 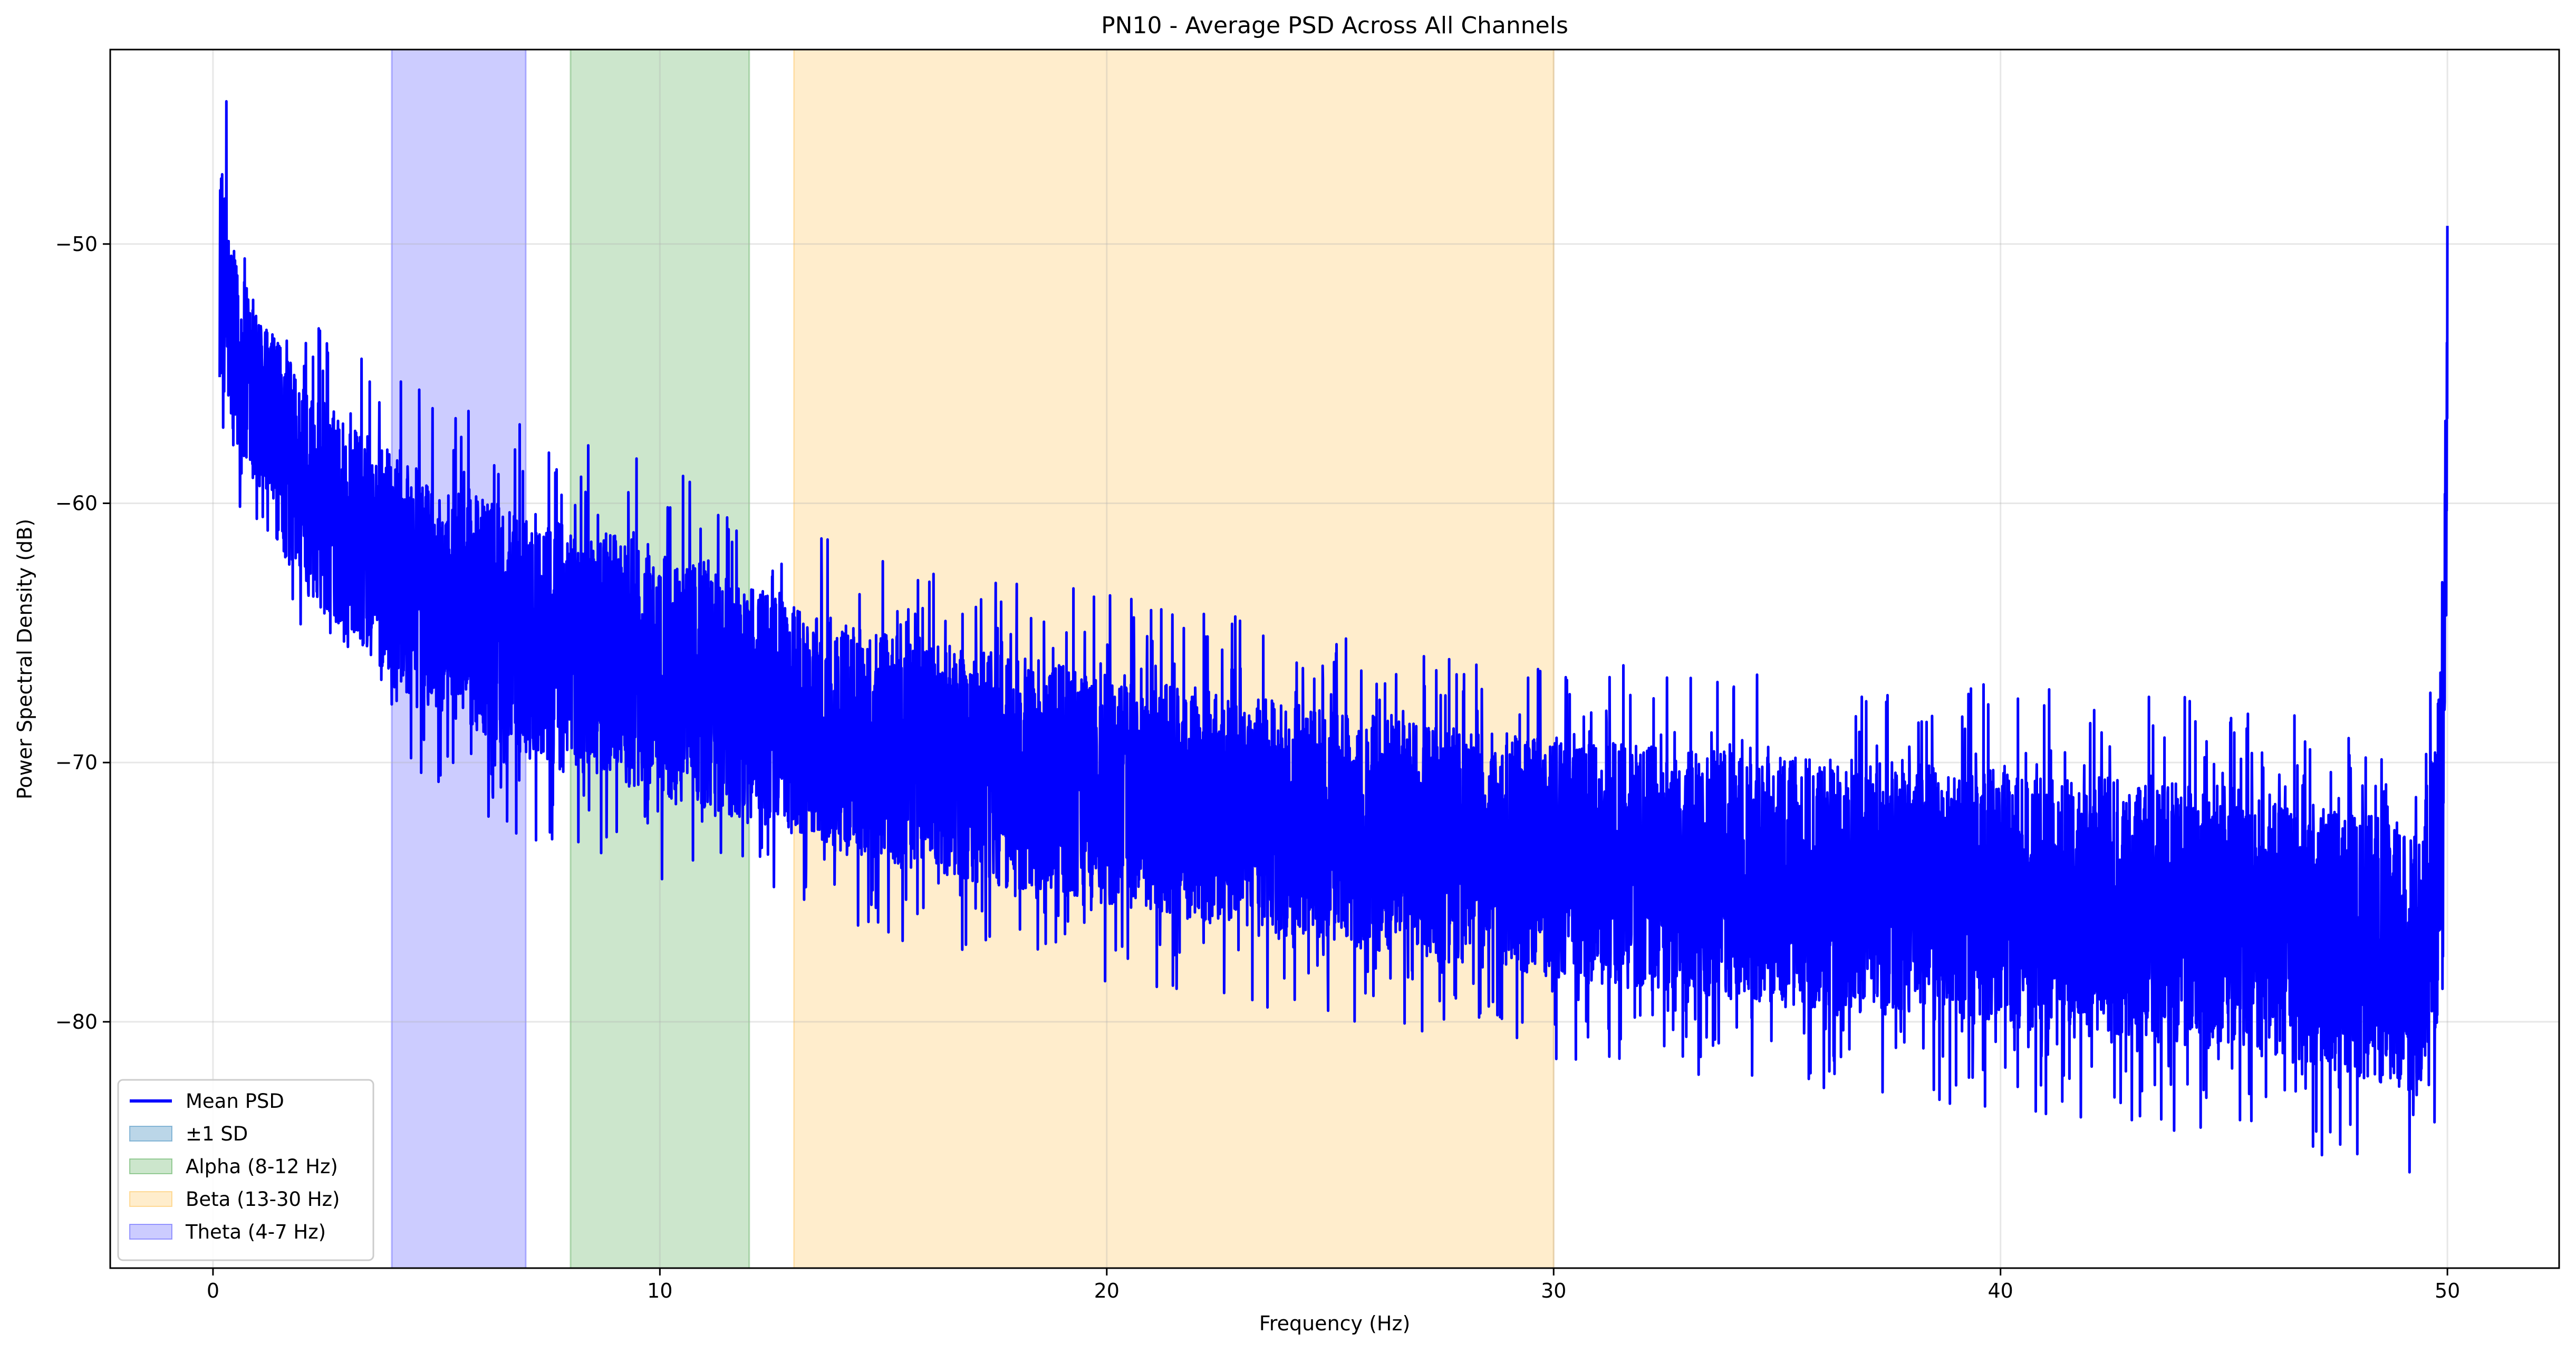 What do you see at coordinates (262, 1166) in the screenshot?
I see `legend-label-2: Alpha (8-12 Hz)` at bounding box center [262, 1166].